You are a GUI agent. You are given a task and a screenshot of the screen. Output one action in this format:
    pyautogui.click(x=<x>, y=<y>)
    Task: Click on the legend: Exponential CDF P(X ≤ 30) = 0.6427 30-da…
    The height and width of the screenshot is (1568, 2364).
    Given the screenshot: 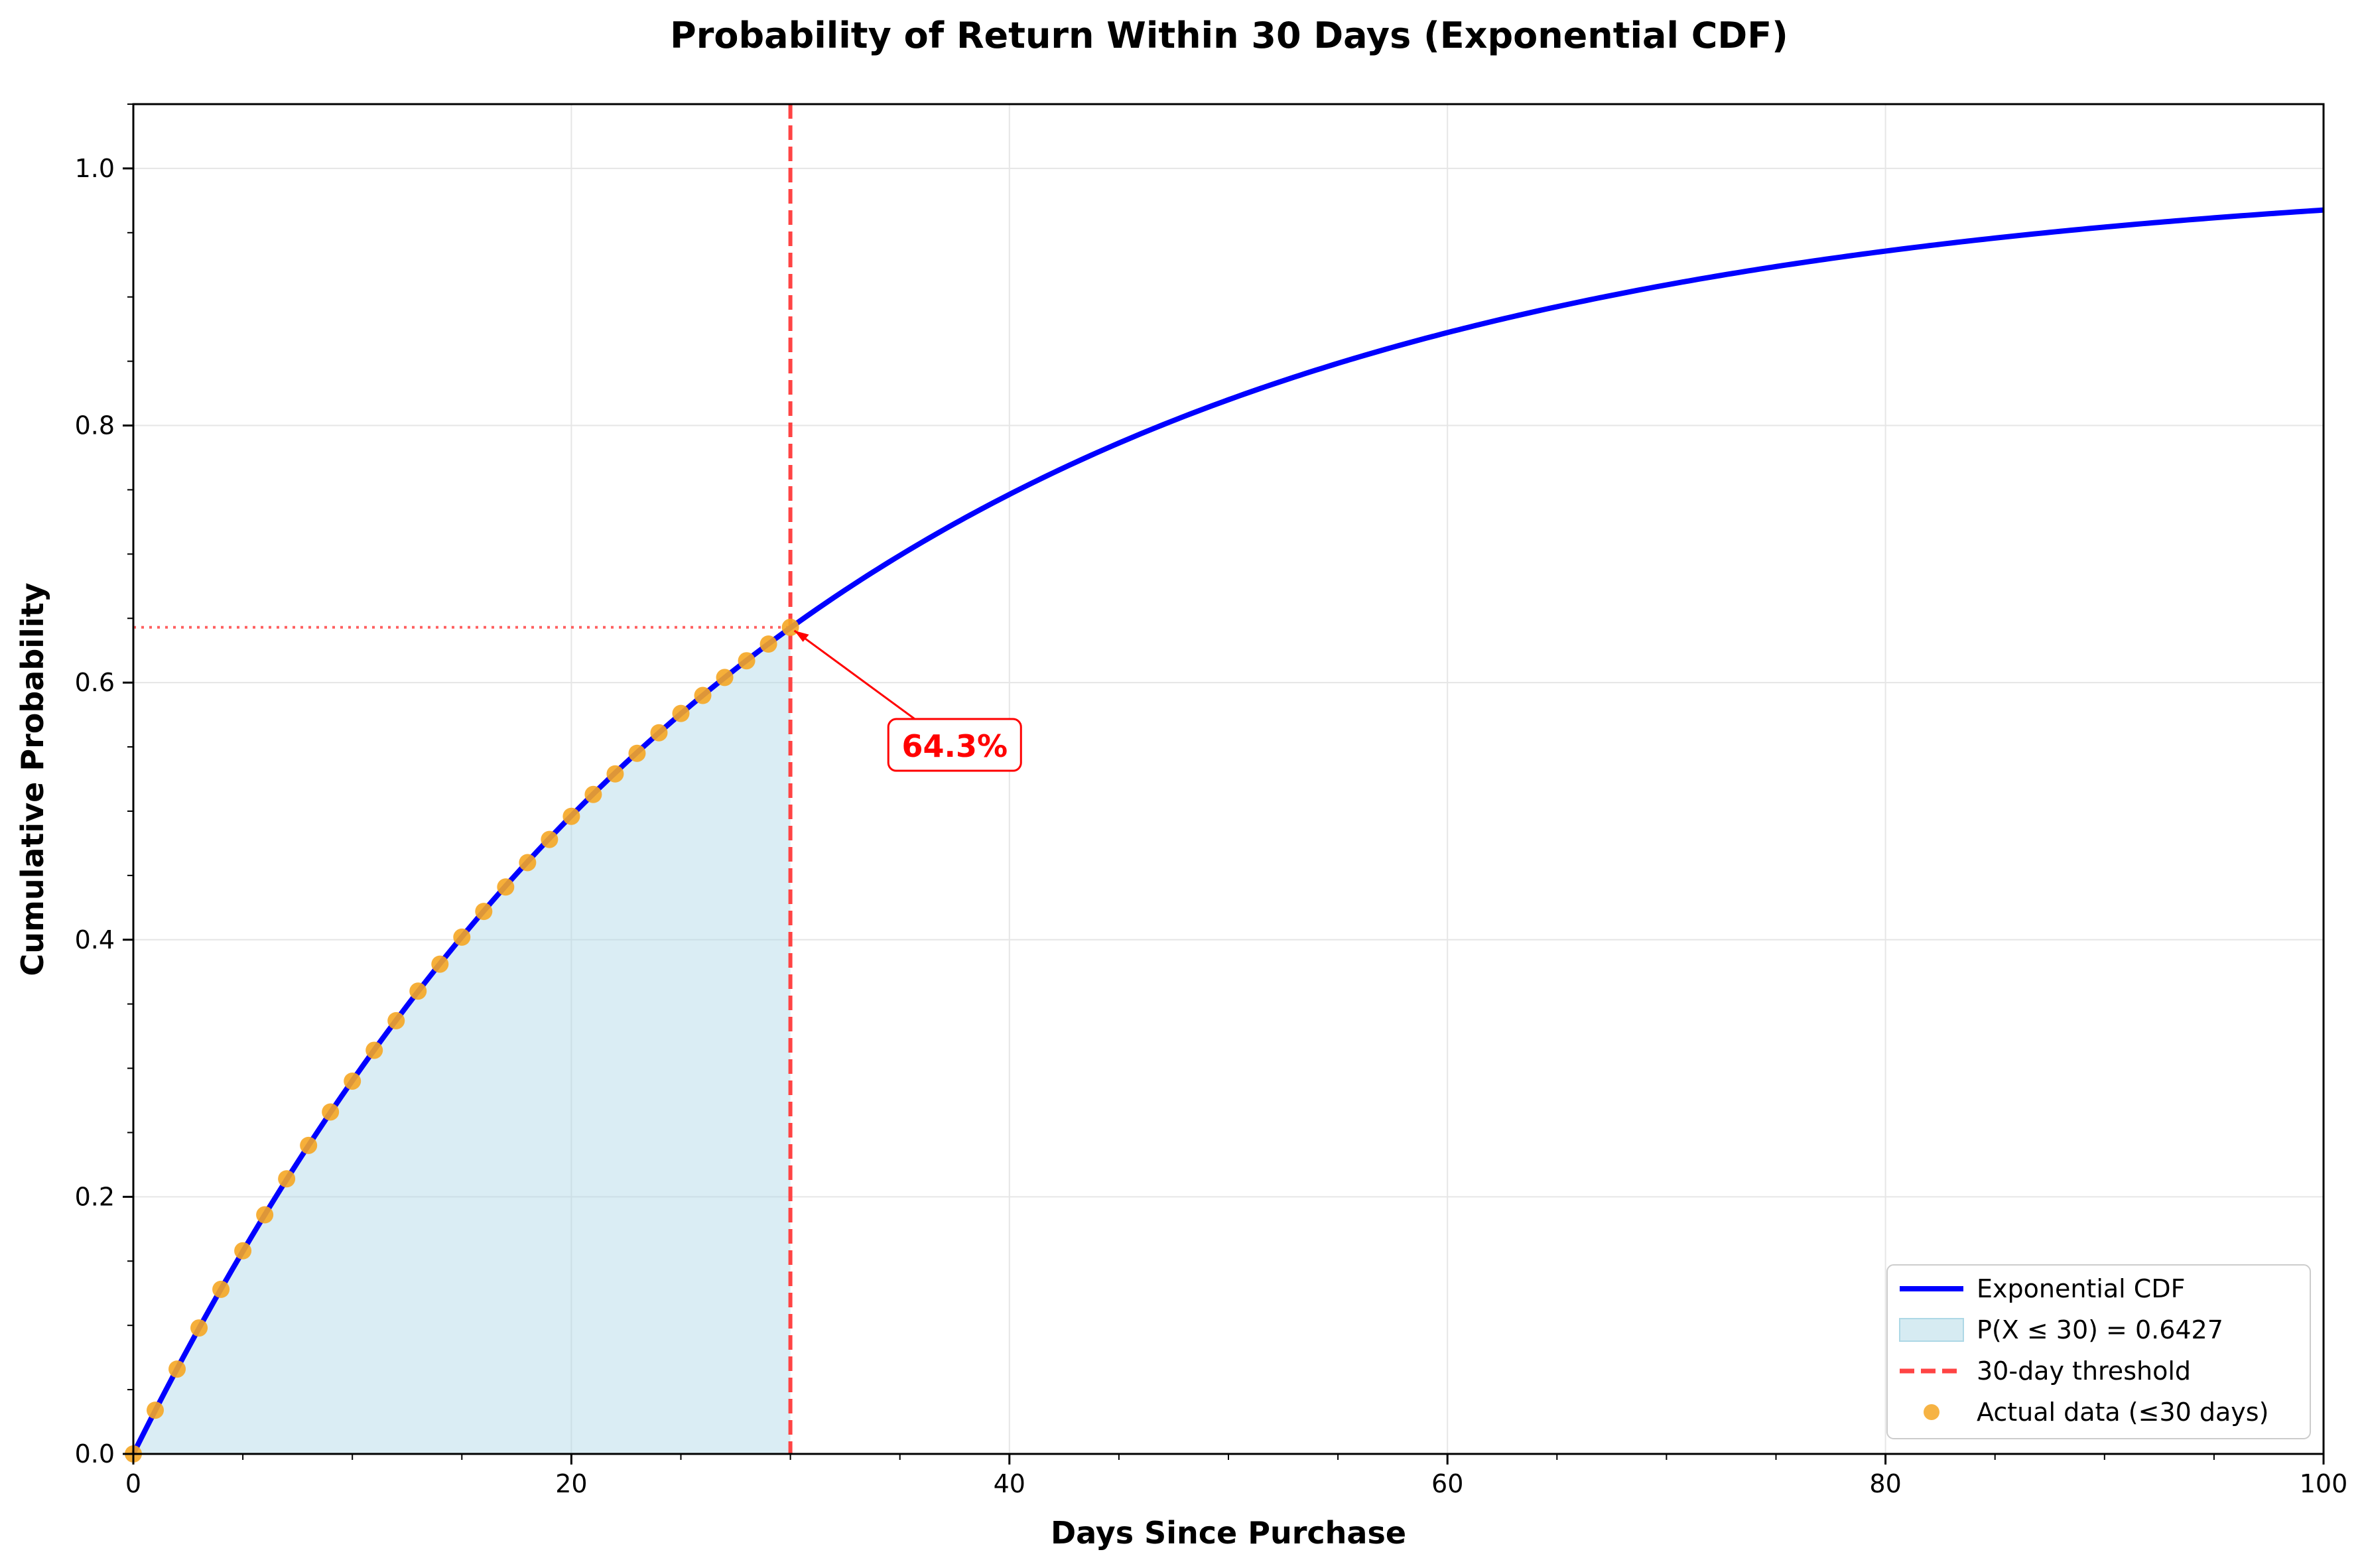 What is the action you would take?
    pyautogui.click(x=2098, y=1352)
    